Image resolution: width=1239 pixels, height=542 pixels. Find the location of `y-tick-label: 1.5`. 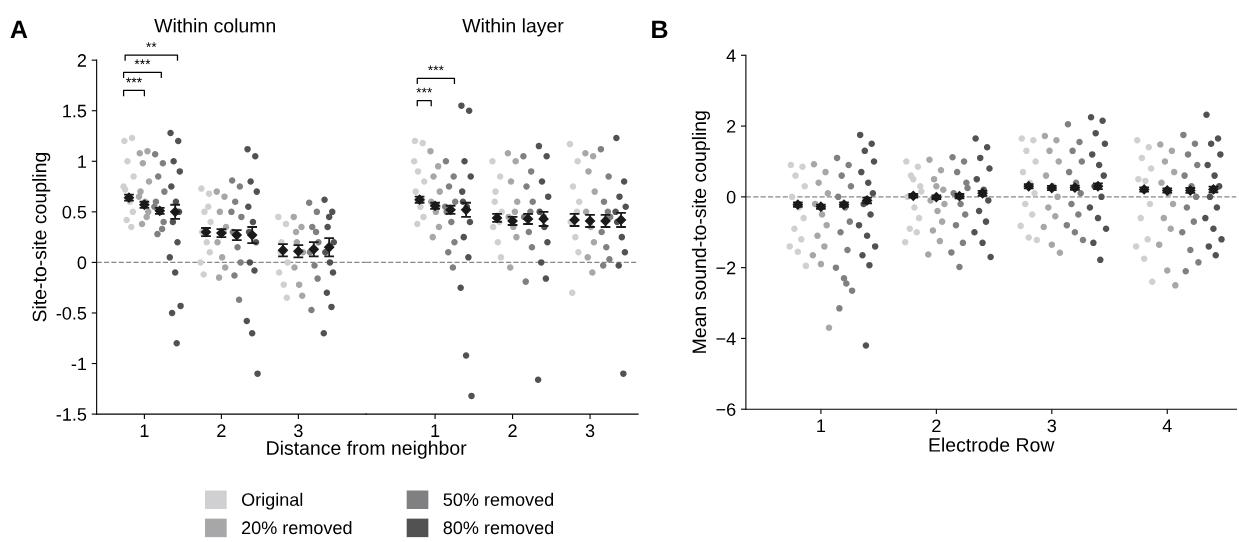

y-tick-label: 1.5 is located at coordinates (75, 111).